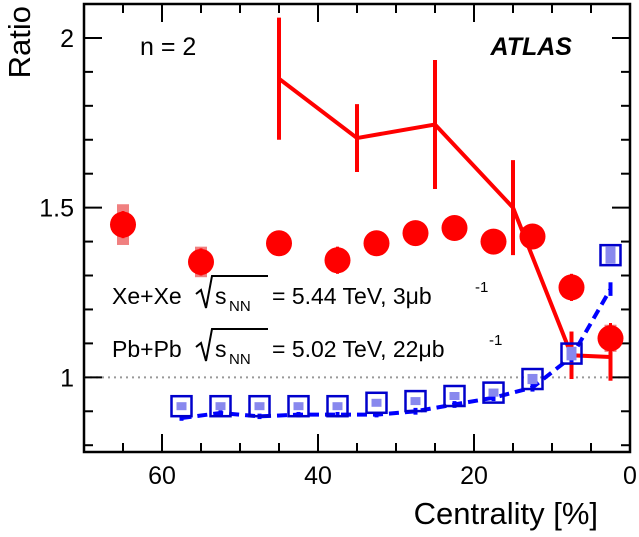 Image resolution: width=639 pixels, height=537 pixels. What do you see at coordinates (67, 378) in the screenshot?
I see `y-tick-label: 1` at bounding box center [67, 378].